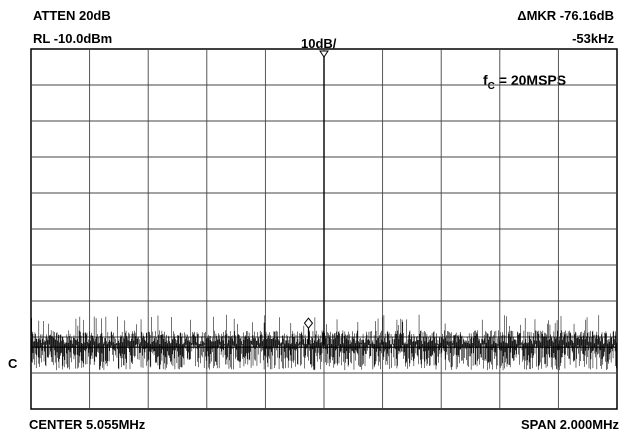 The width and height of the screenshot is (628, 436). What do you see at coordinates (72, 15) in the screenshot?
I see `atten-label: ATTEN 20dB` at bounding box center [72, 15].